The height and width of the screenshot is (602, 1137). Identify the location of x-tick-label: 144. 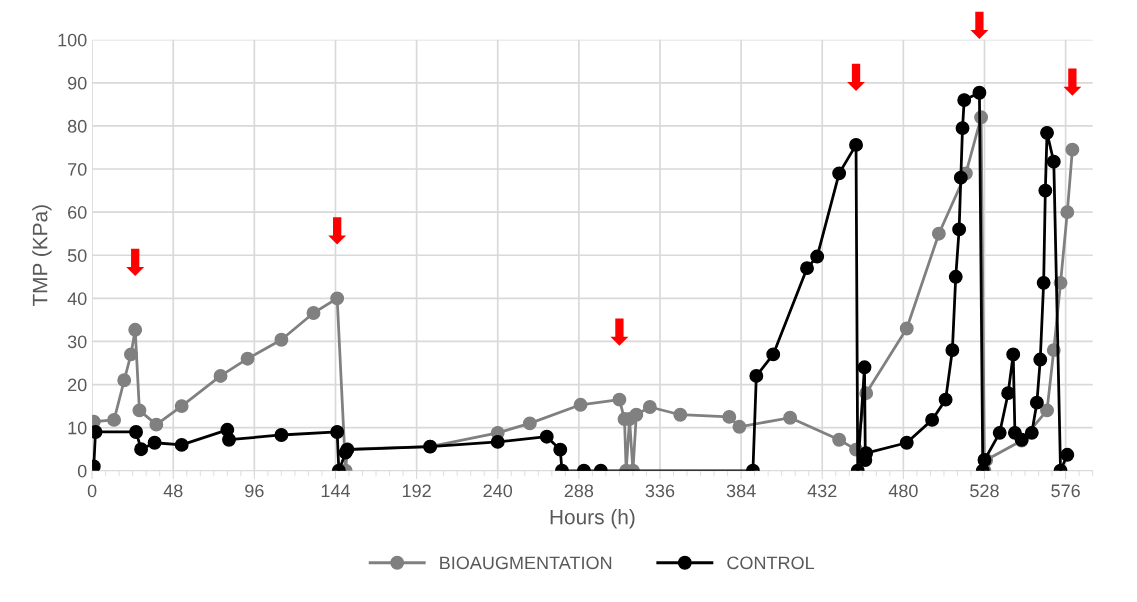
(336, 491).